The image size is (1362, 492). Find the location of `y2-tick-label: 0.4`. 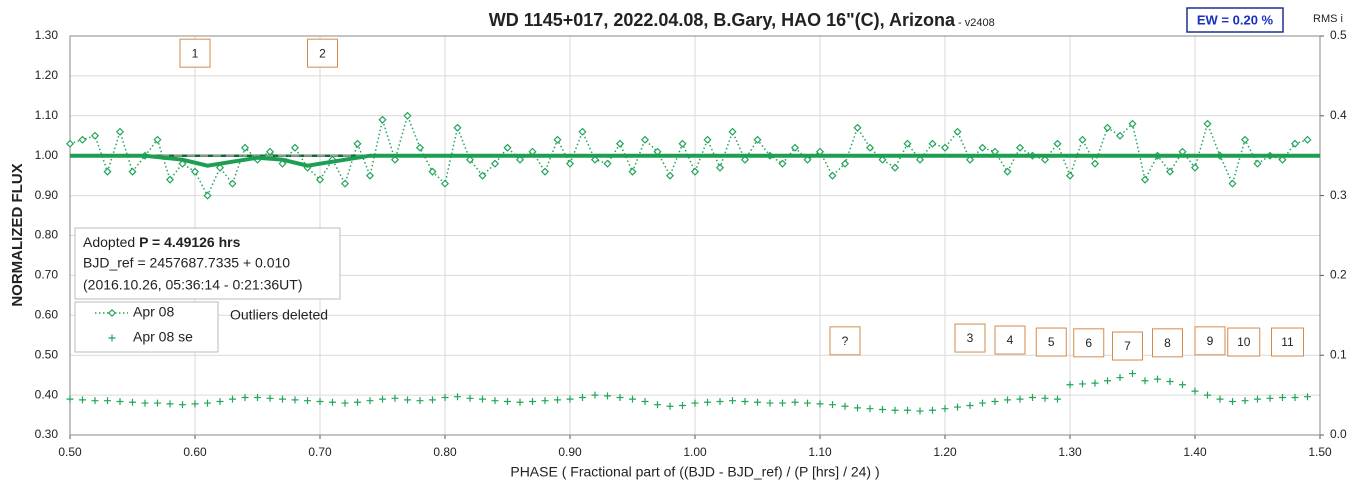

y2-tick-label: 0.4 is located at coordinates (1338, 115).